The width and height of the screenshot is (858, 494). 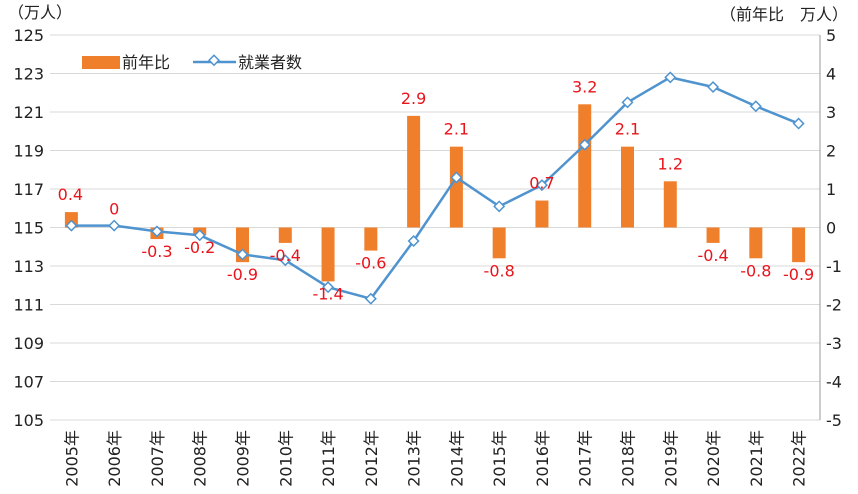 I want to click on left-tick-label: 109, so click(x=28, y=343).